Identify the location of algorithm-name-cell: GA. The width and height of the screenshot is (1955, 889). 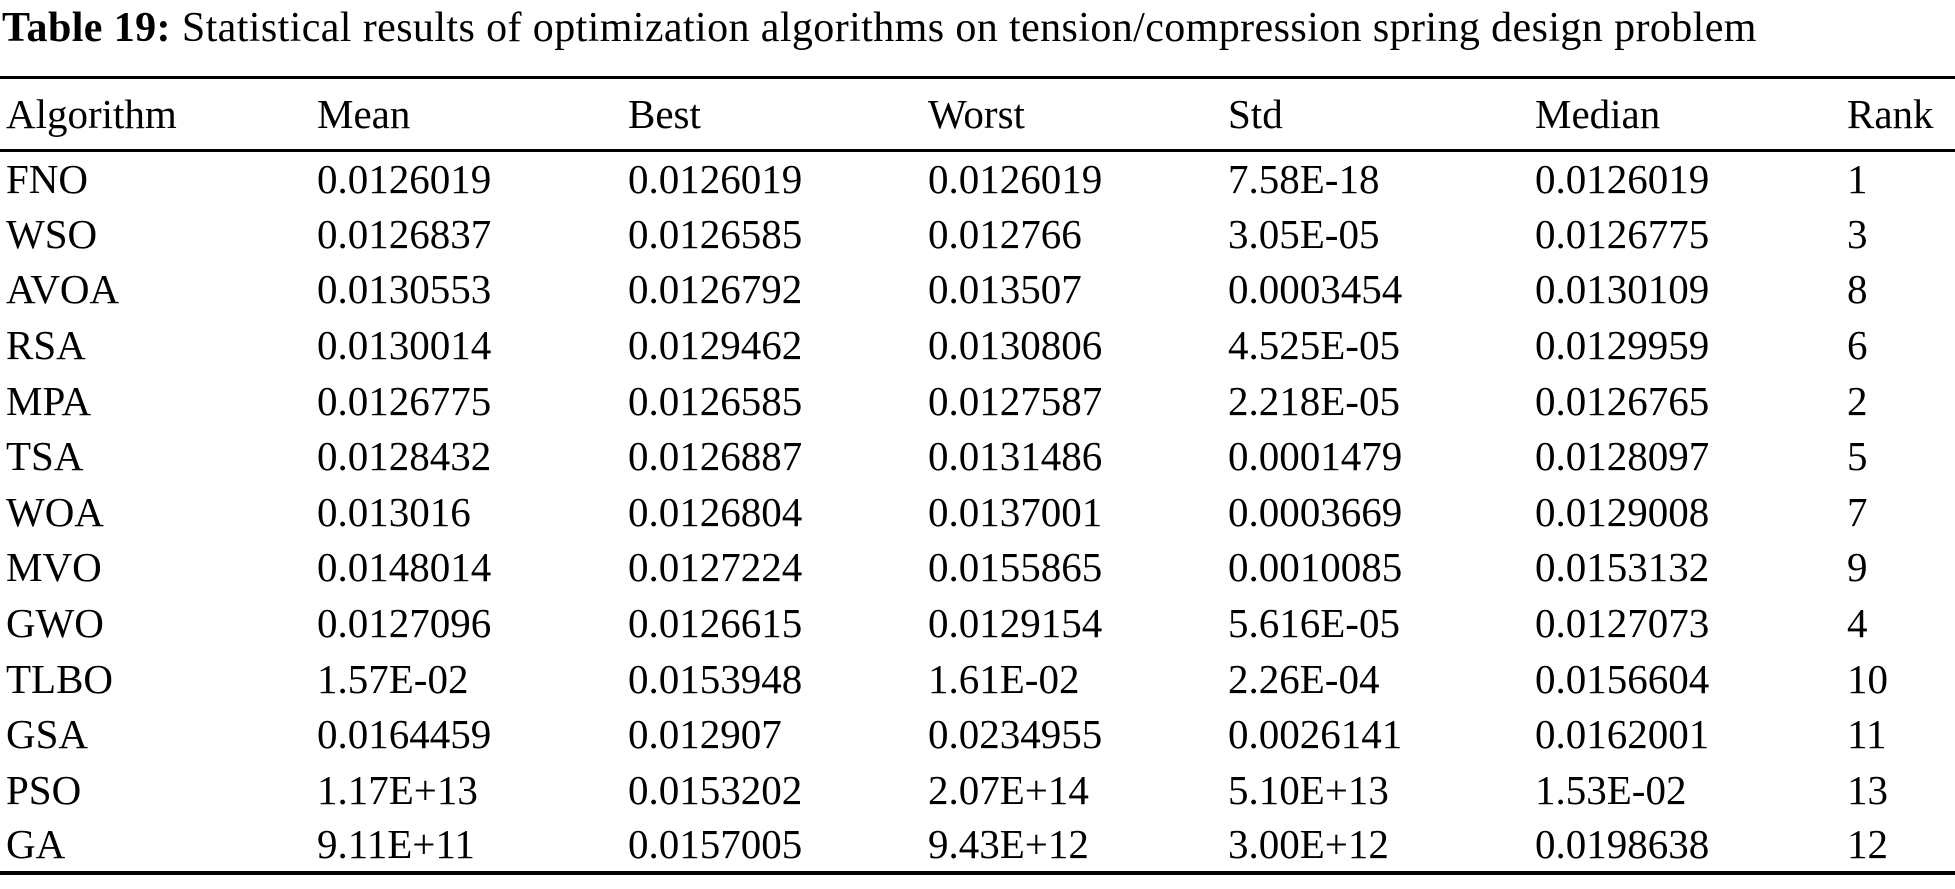
(36, 844).